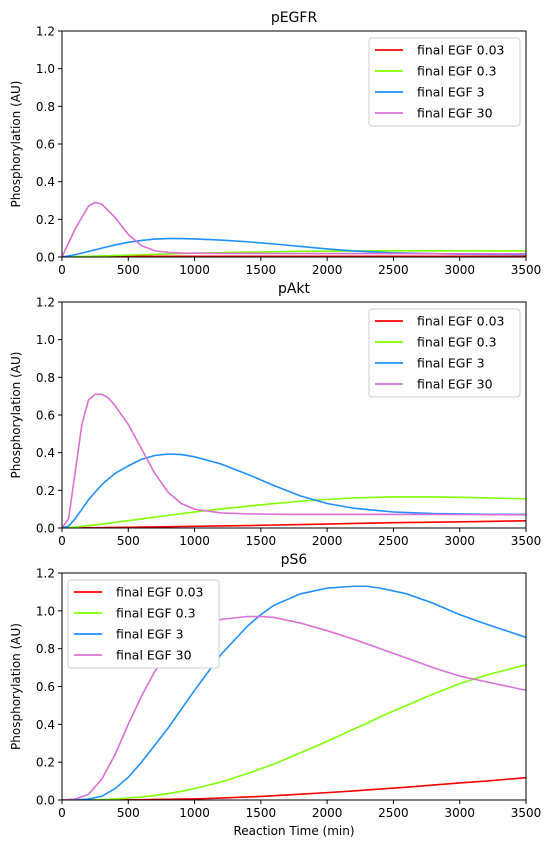  Describe the element at coordinates (294, 560) in the screenshot. I see `chart-title: pS6` at that location.